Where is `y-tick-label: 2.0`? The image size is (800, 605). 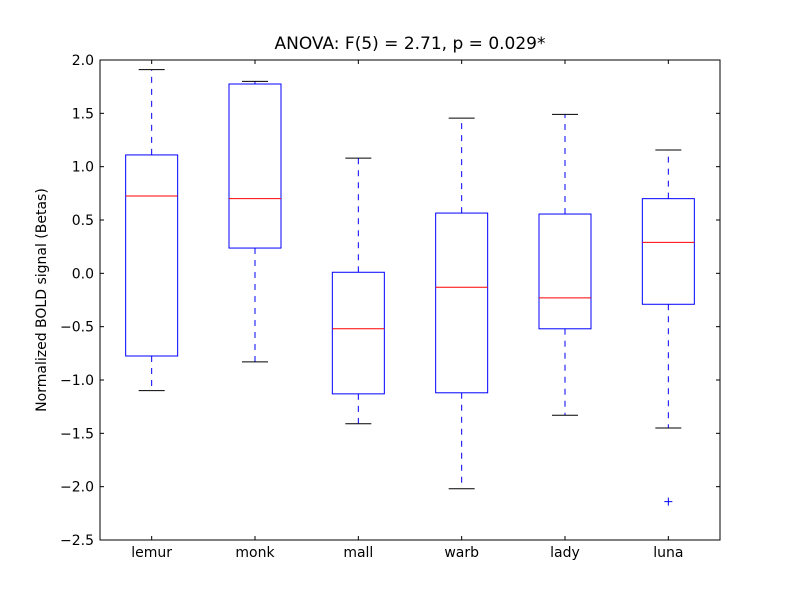
y-tick-label: 2.0 is located at coordinates (83, 61).